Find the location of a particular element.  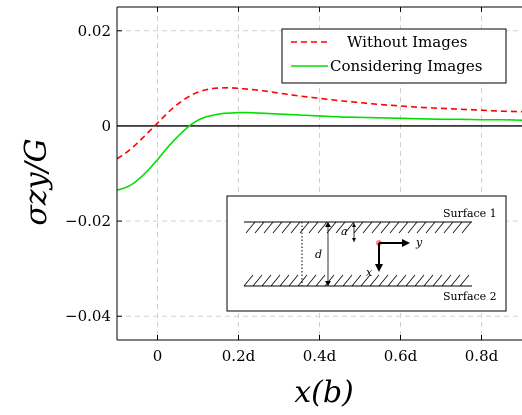

y-axis-label: y is located at coordinates (419, 242).